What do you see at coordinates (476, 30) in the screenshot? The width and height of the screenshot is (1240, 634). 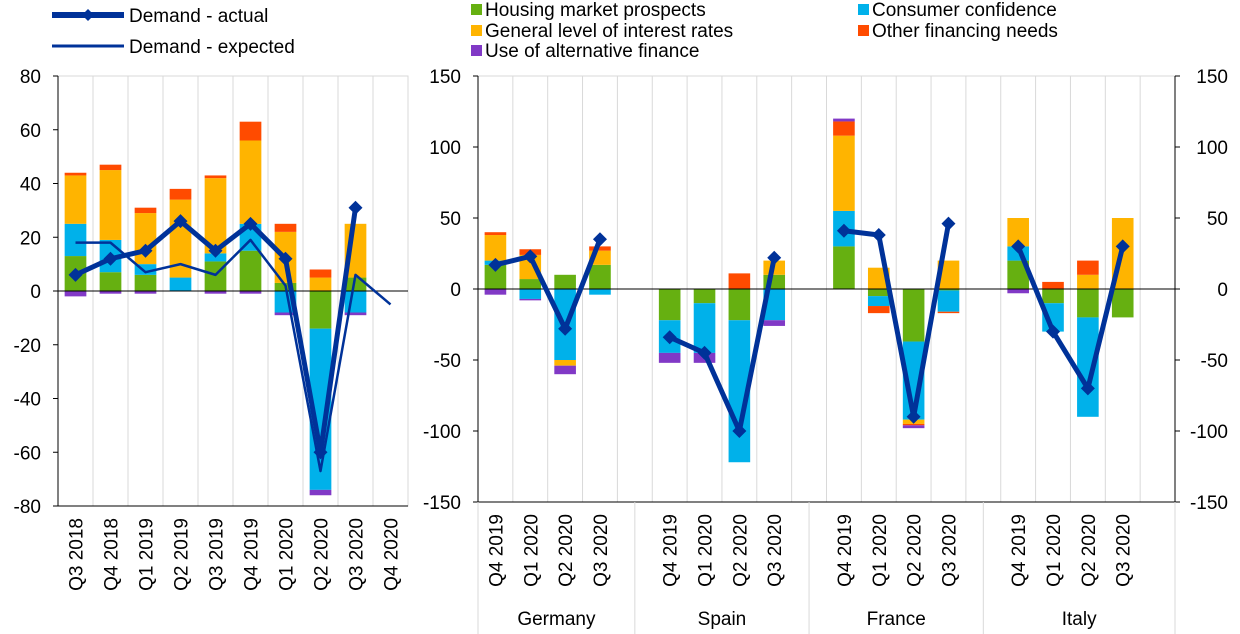 I see `legend-rates-swatch` at bounding box center [476, 30].